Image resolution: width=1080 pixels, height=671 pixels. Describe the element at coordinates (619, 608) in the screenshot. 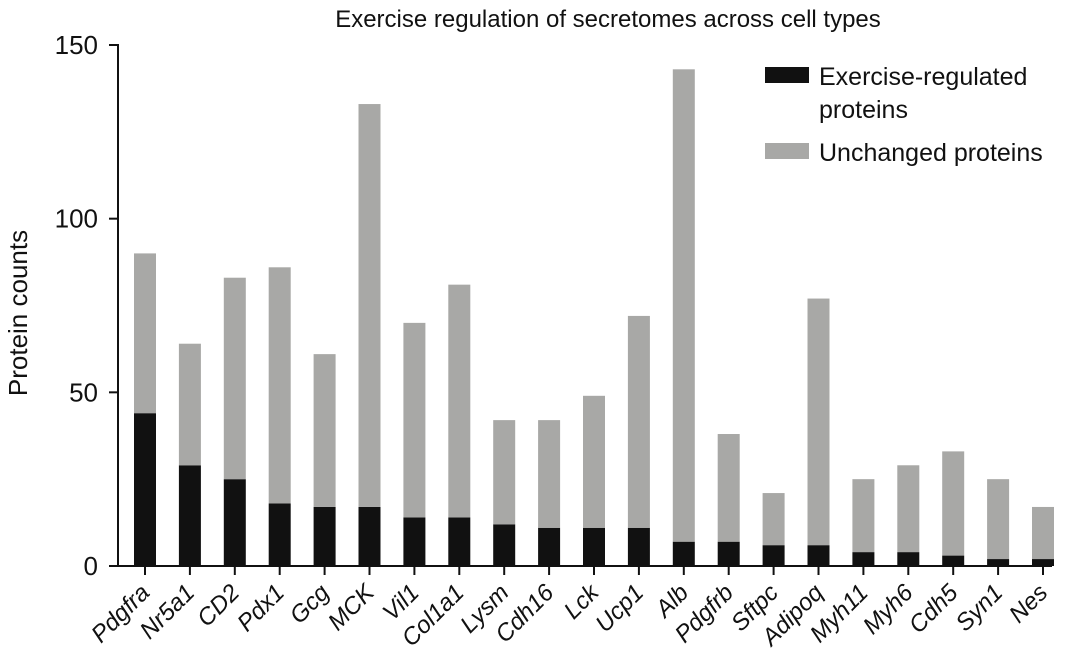

I see `x-tick-label-ucp1: Ucp1` at that location.